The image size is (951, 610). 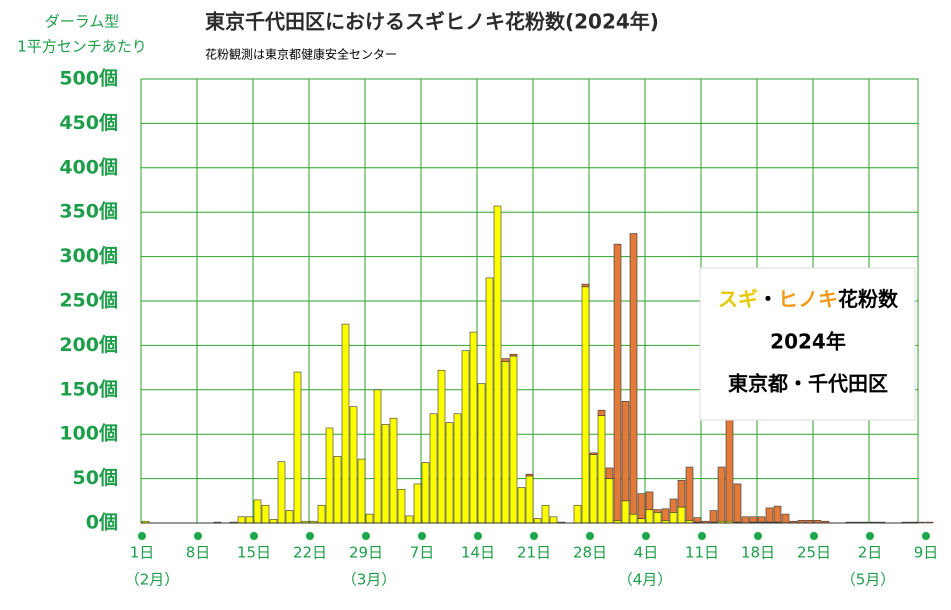 What do you see at coordinates (88, 434) in the screenshot?
I see `y-tick-label: 100個` at bounding box center [88, 434].